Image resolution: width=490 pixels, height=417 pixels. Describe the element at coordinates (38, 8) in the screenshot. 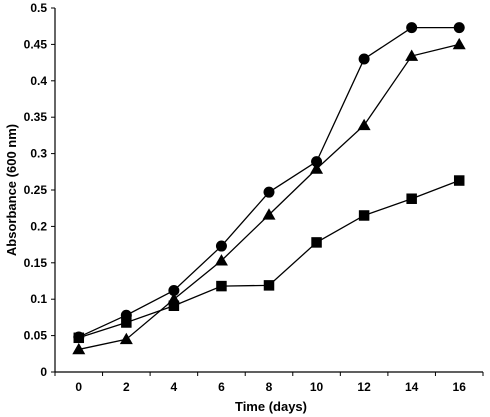

I see `y-tick-label: 0.5` at that location.